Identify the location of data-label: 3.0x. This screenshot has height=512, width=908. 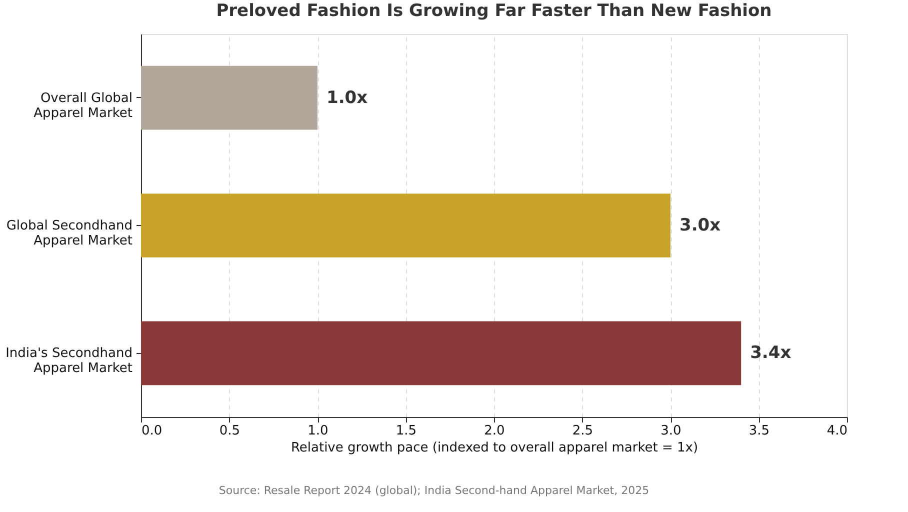
(700, 226).